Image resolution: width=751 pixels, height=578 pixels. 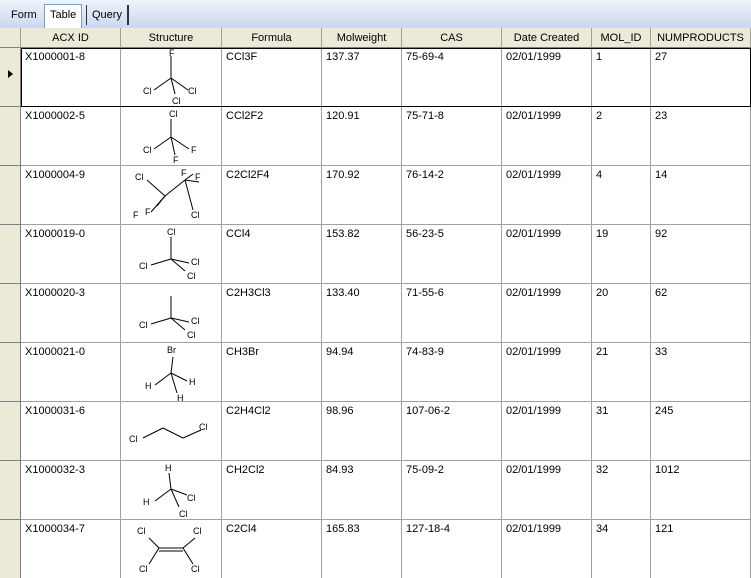 I want to click on cell-numproducts: 1012, so click(x=701, y=490).